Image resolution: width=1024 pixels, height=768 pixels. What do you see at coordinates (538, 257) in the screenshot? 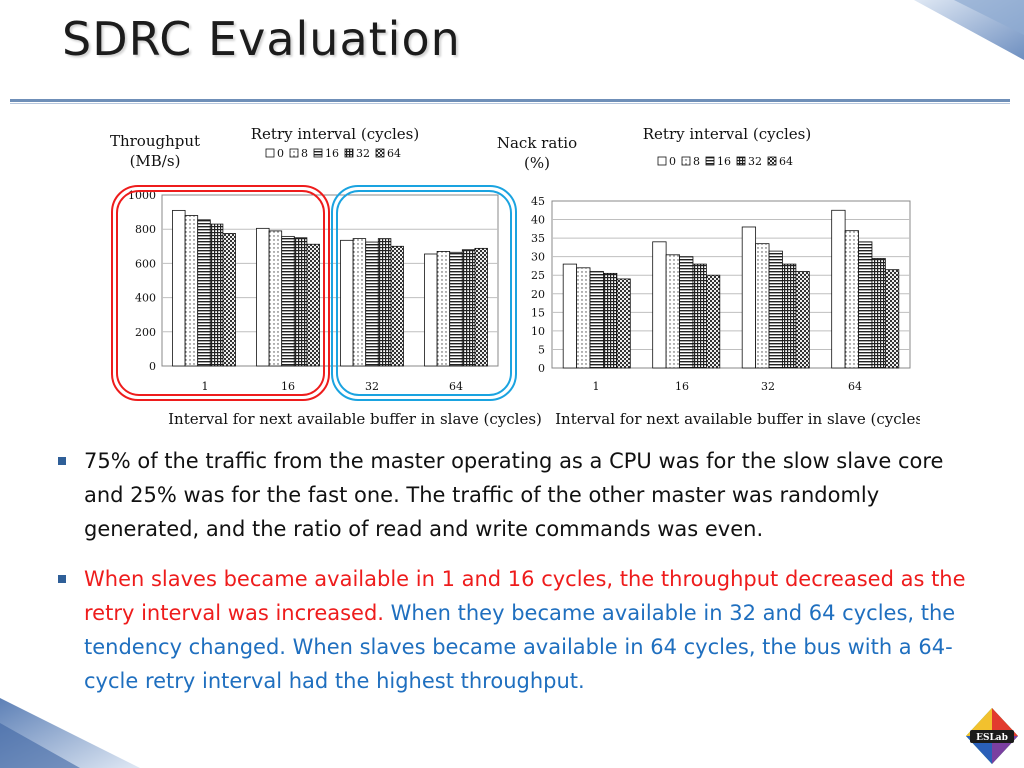
I see `y-tick-label: 30` at bounding box center [538, 257].